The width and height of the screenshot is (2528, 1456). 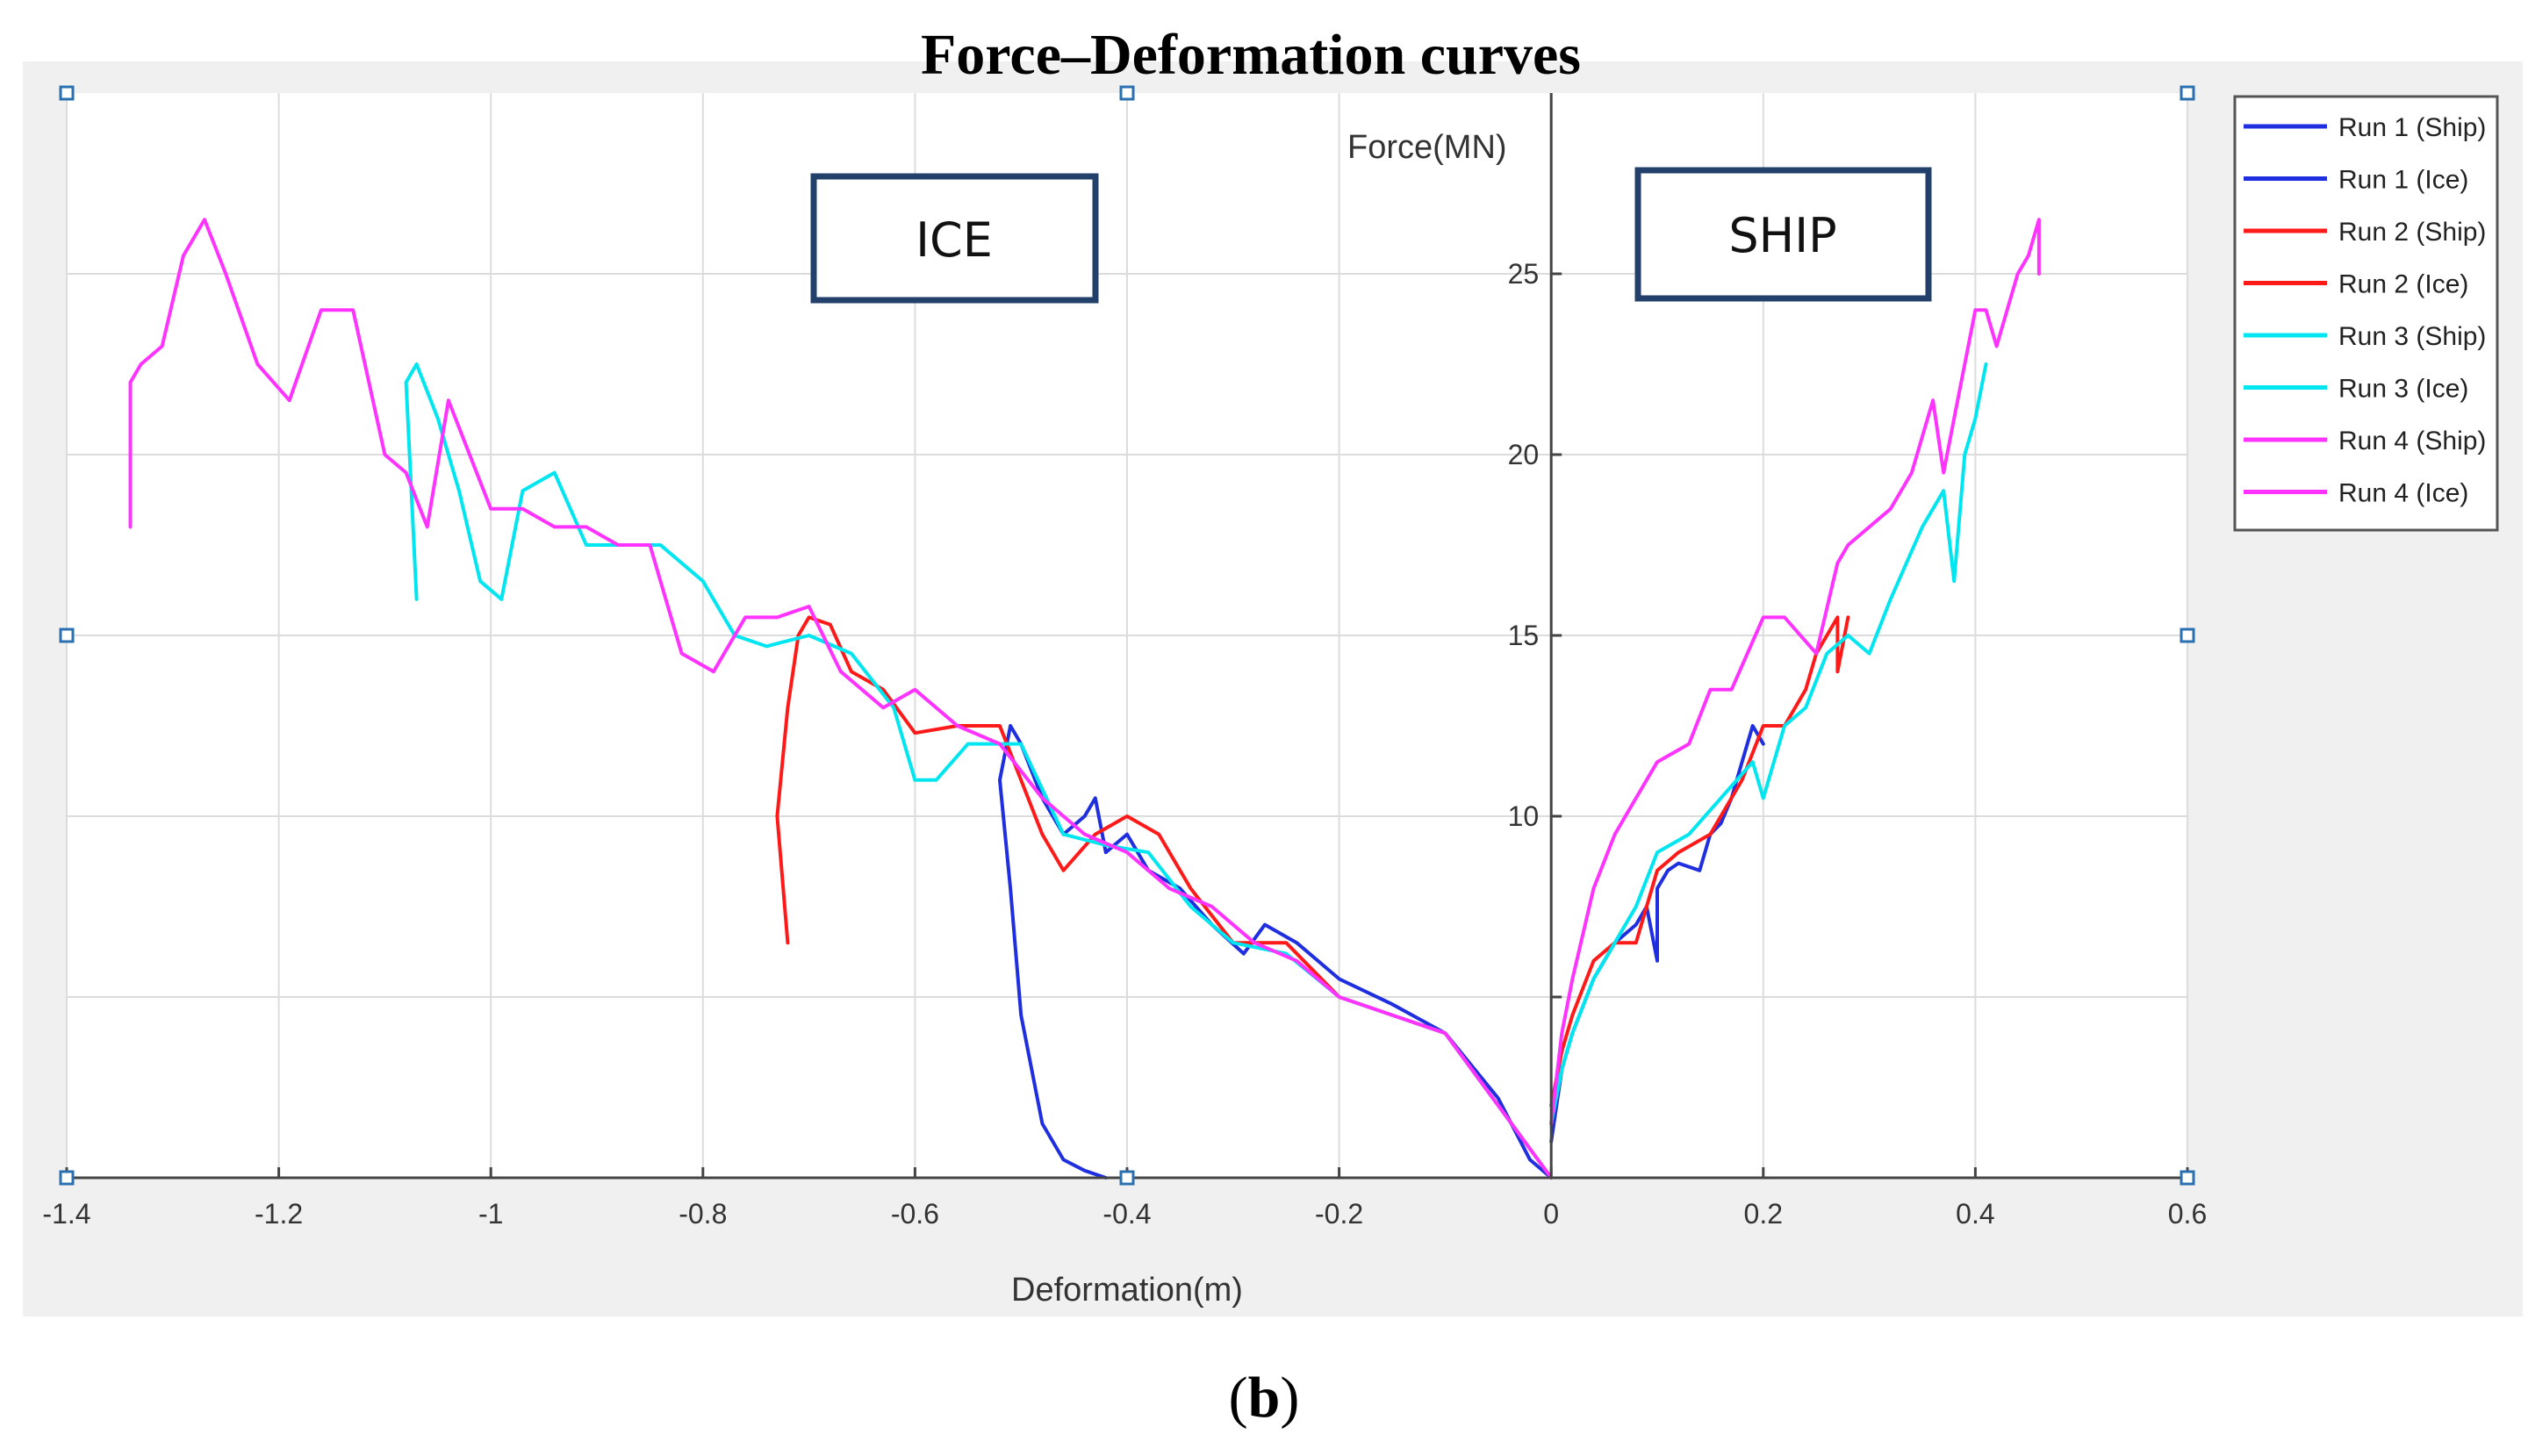 What do you see at coordinates (2403, 493) in the screenshot?
I see `legend-label: Run 4 (Ice)` at bounding box center [2403, 493].